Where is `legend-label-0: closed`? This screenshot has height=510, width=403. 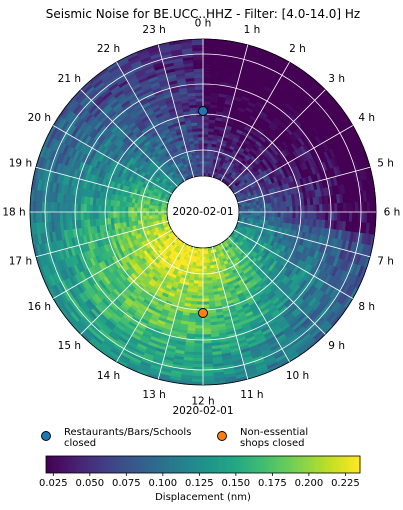 legend-label-0: closed is located at coordinates (80, 443).